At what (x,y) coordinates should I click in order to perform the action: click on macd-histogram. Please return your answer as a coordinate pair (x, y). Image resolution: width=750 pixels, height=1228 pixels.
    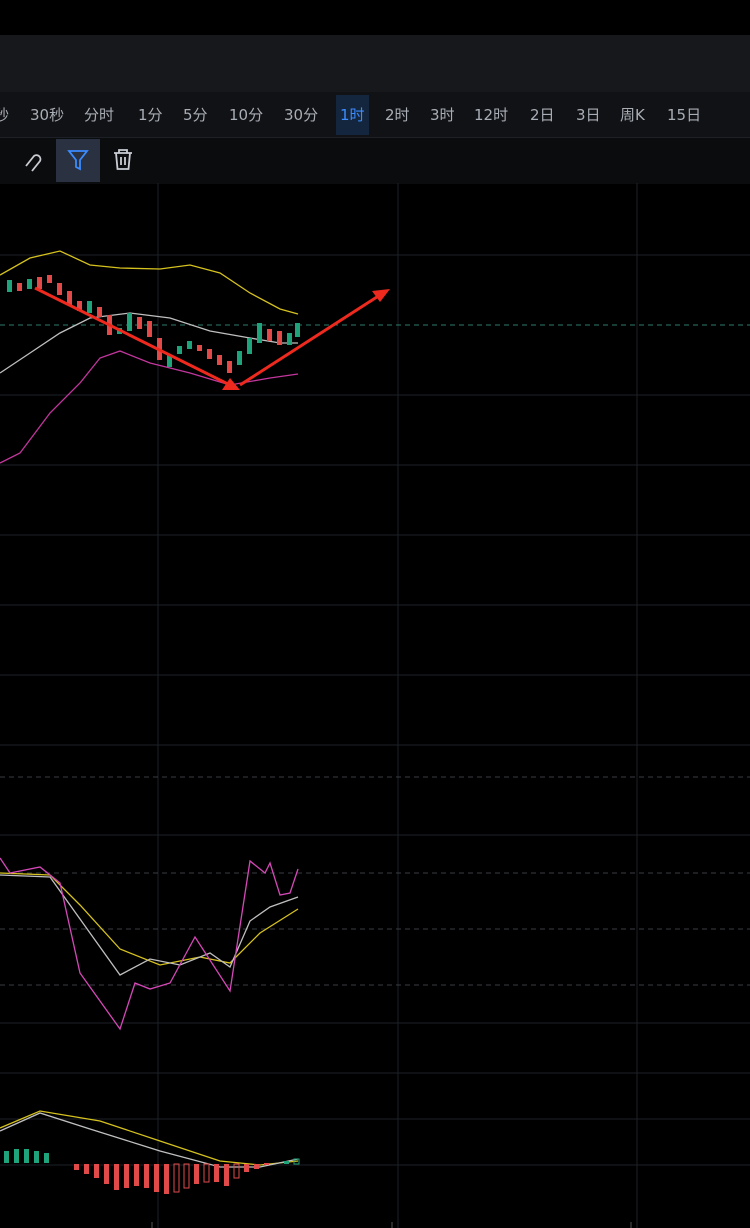
    Looking at the image, I should click on (152, 1171).